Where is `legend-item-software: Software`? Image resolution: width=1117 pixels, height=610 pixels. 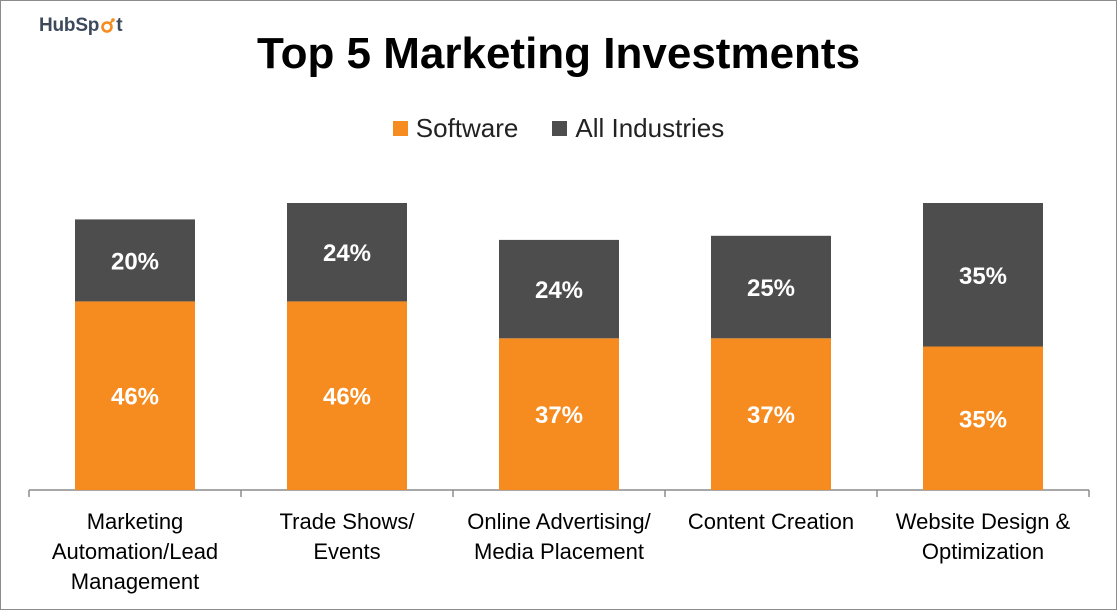
legend-item-software: Software is located at coordinates (455, 128).